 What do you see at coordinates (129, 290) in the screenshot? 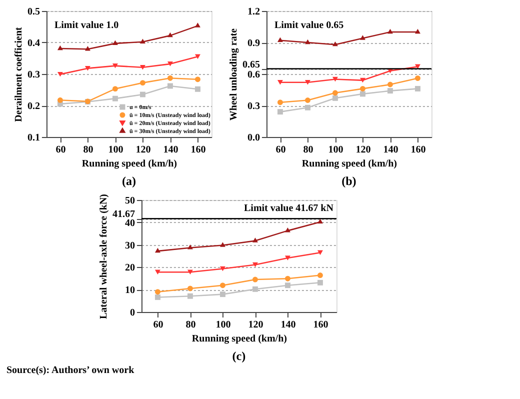
I see `y-tick-label: 10` at bounding box center [129, 290].